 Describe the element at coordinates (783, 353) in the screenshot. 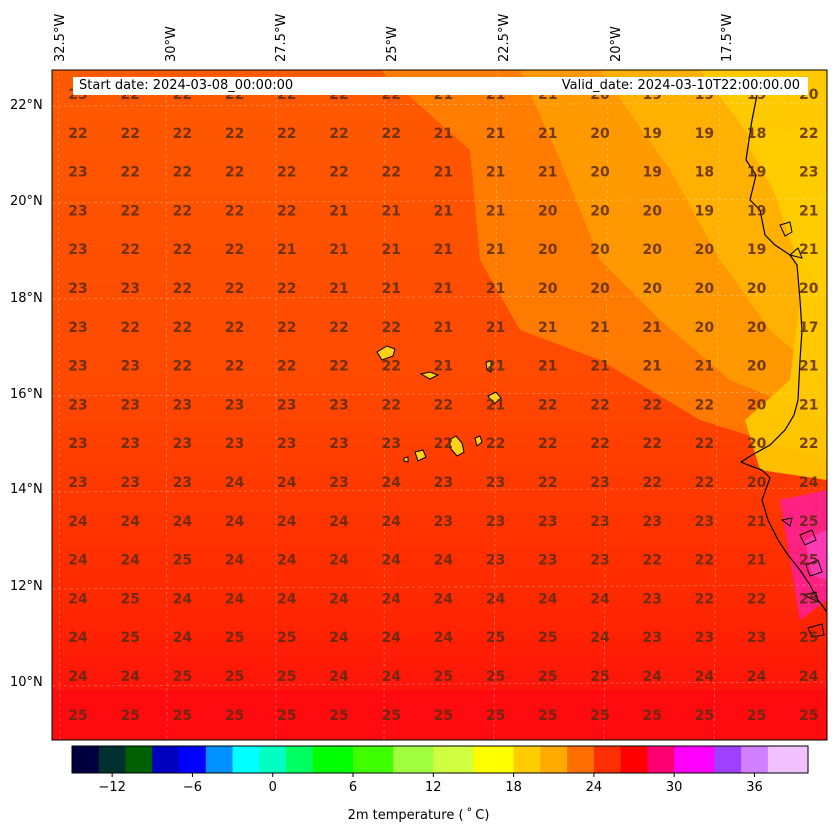

I see `africa-coastline` at that location.